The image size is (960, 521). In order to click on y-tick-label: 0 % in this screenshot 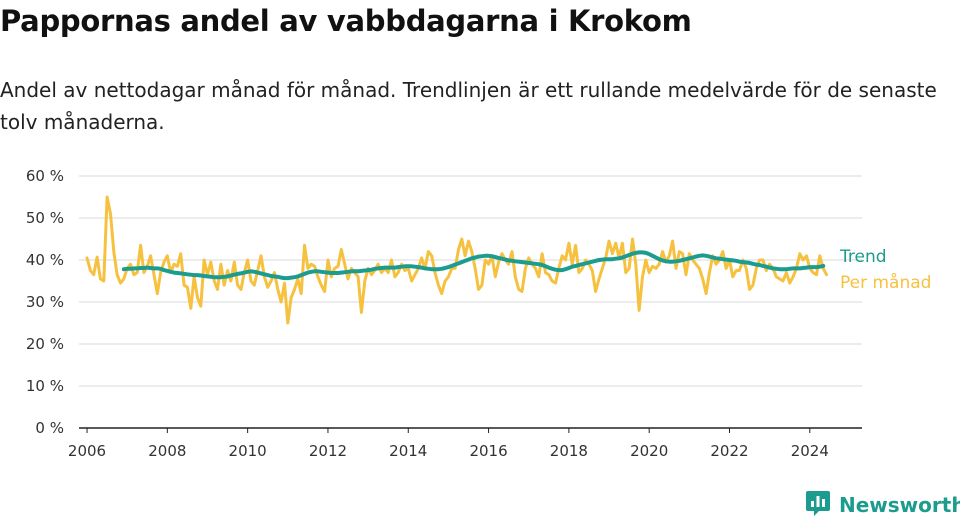, I will do `click(49, 428)`.